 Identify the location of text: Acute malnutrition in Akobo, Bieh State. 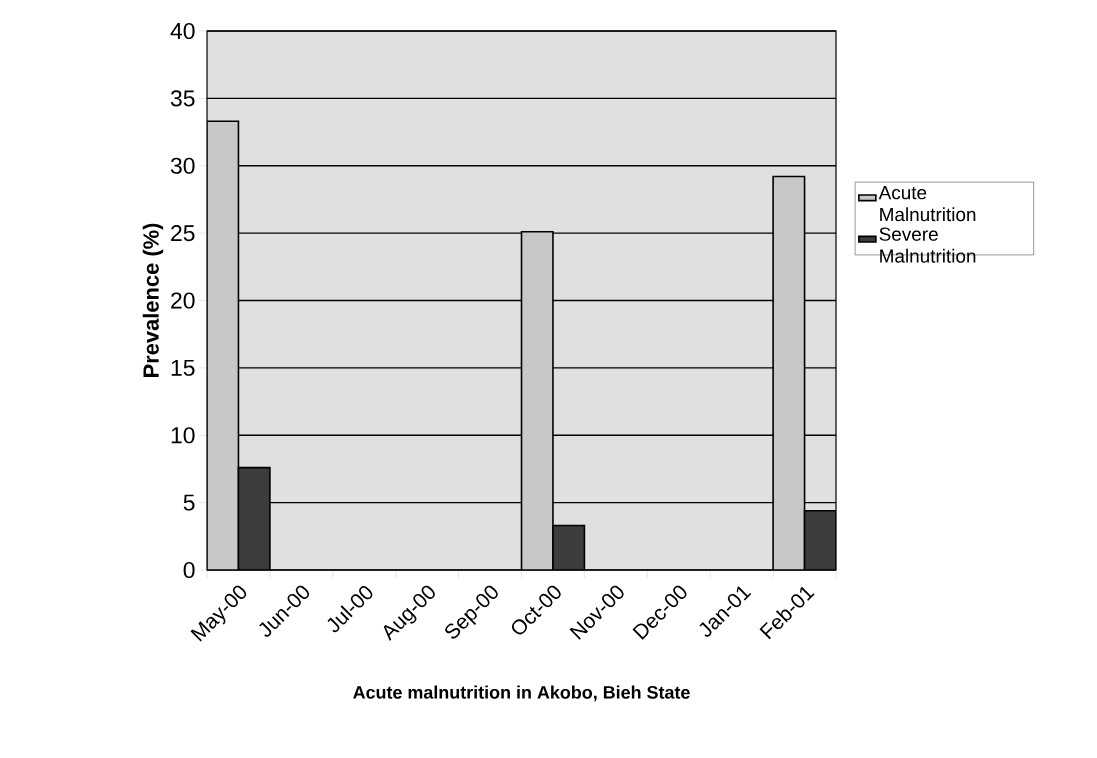
(521, 693).